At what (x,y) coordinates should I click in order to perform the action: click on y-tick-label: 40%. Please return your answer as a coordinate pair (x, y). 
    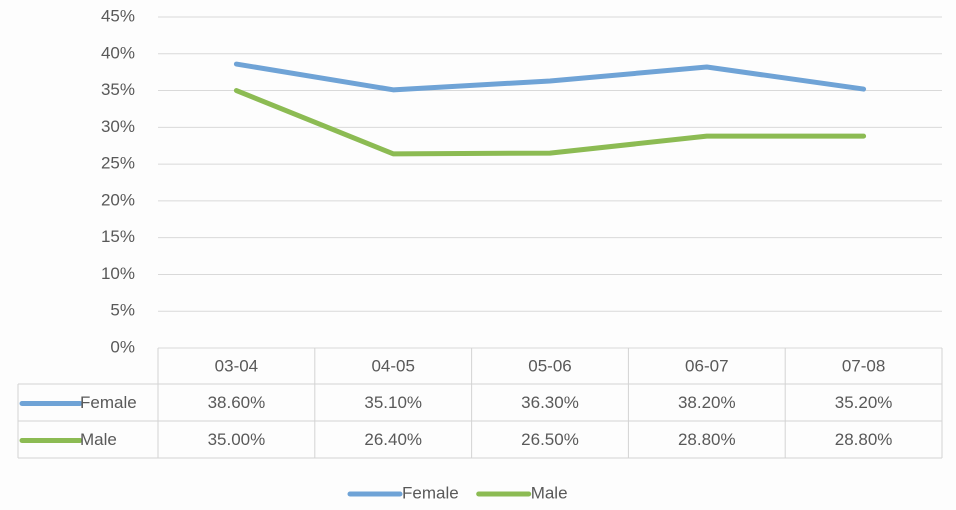
    Looking at the image, I should click on (118, 52).